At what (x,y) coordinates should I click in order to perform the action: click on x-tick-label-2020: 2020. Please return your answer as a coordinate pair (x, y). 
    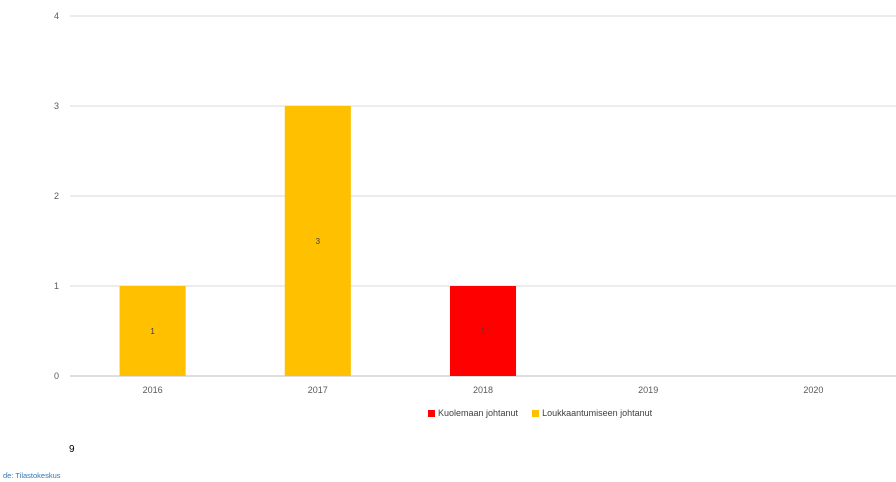
    Looking at the image, I should click on (813, 390).